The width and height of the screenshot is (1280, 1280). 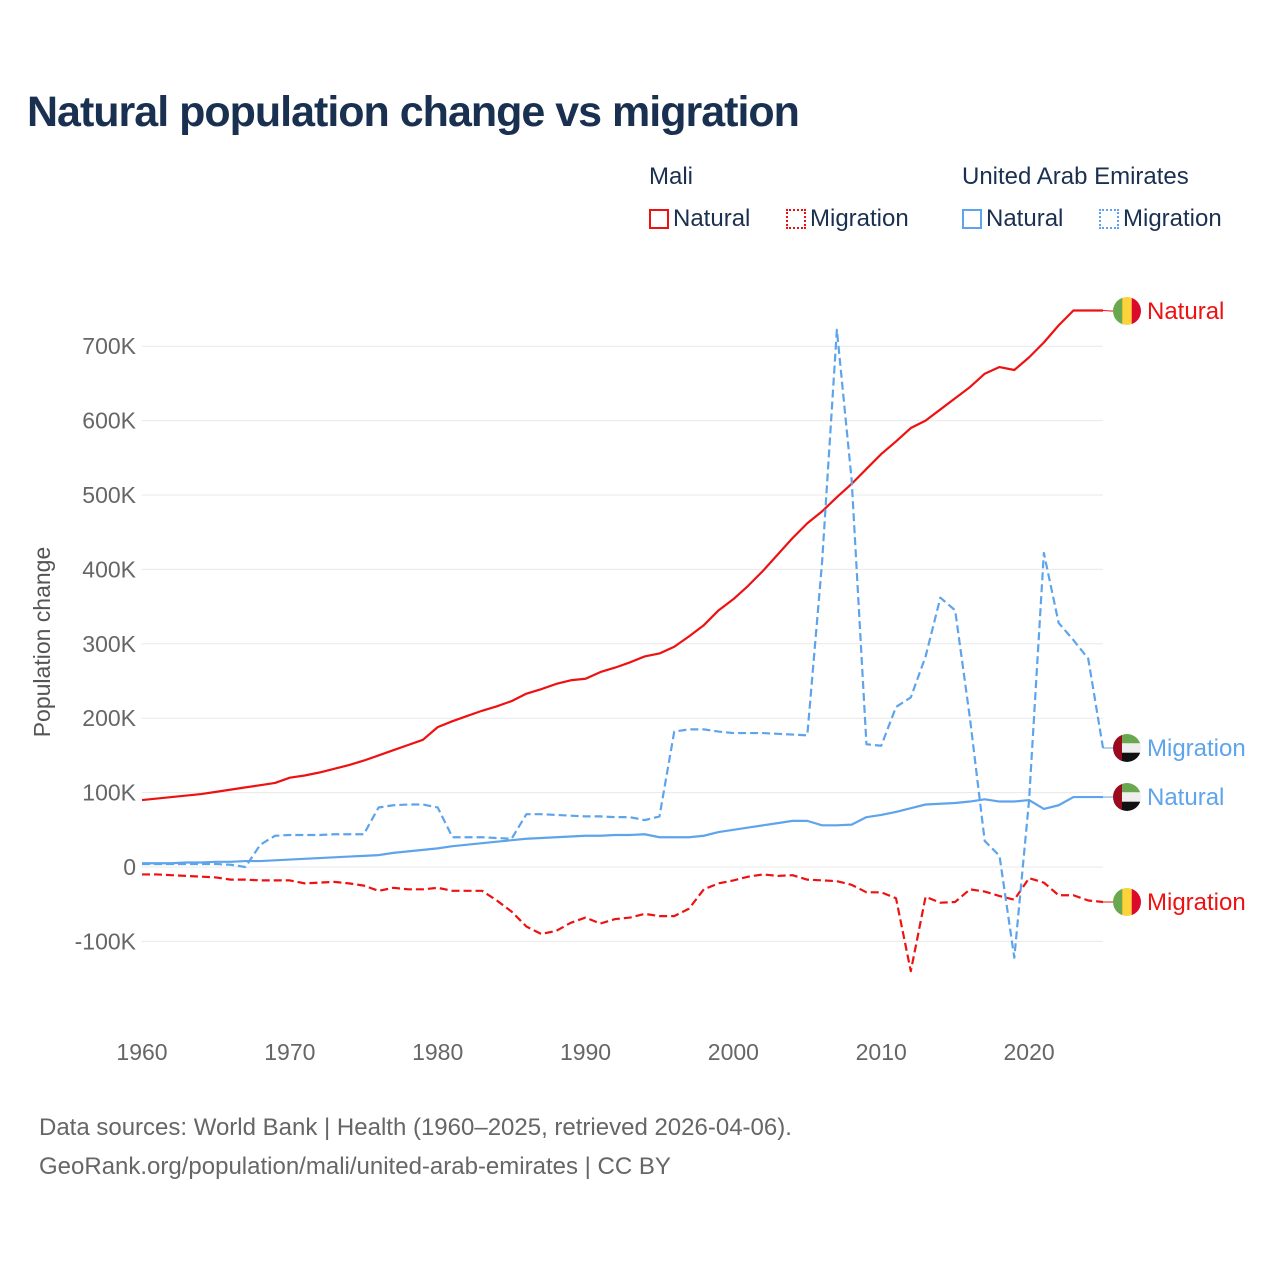 I want to click on legend-item-mali-natural: Natural, so click(x=699, y=219).